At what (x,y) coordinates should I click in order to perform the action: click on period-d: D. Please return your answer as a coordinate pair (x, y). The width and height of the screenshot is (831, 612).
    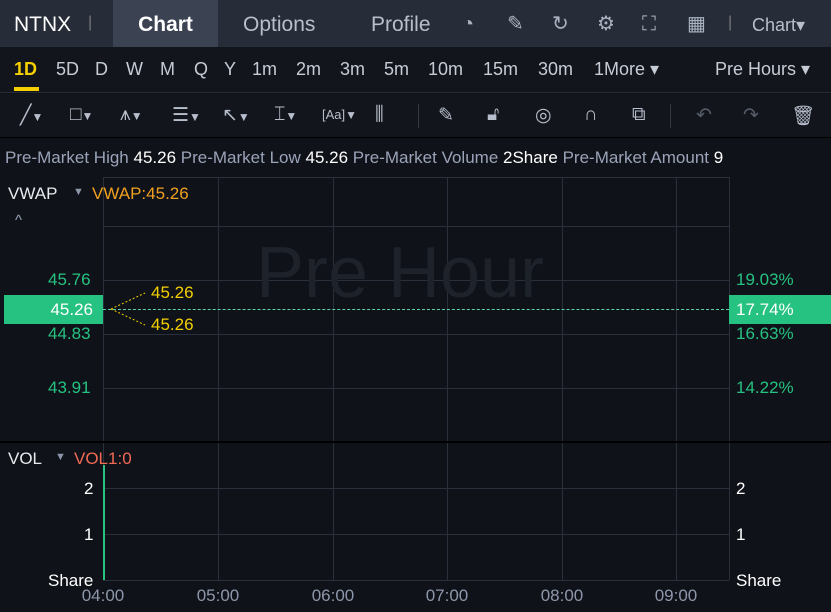
    Looking at the image, I should click on (101, 69).